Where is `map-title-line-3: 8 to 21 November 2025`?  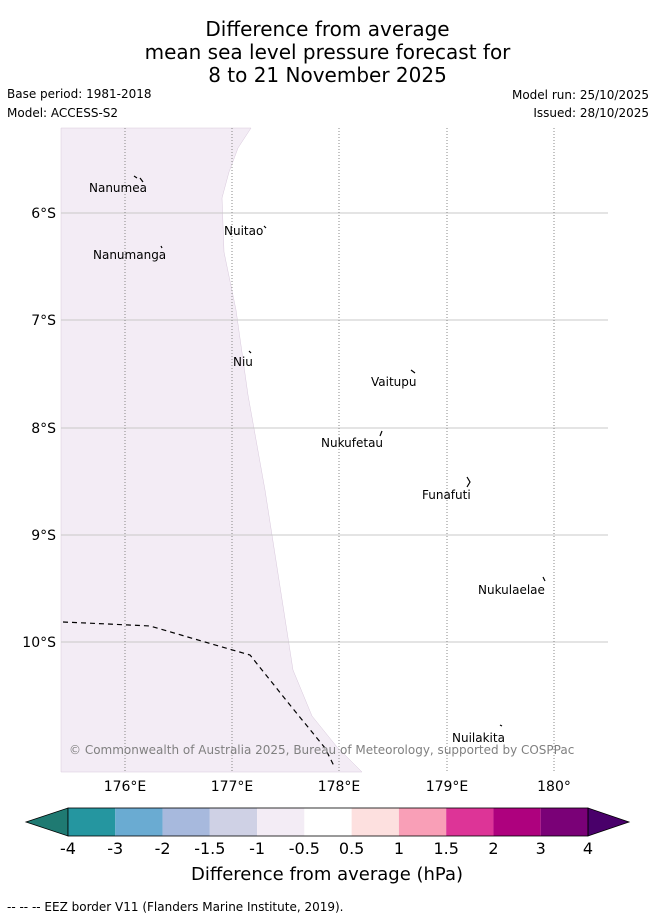
map-title-line-3: 8 to 21 November 2025 is located at coordinates (327, 75).